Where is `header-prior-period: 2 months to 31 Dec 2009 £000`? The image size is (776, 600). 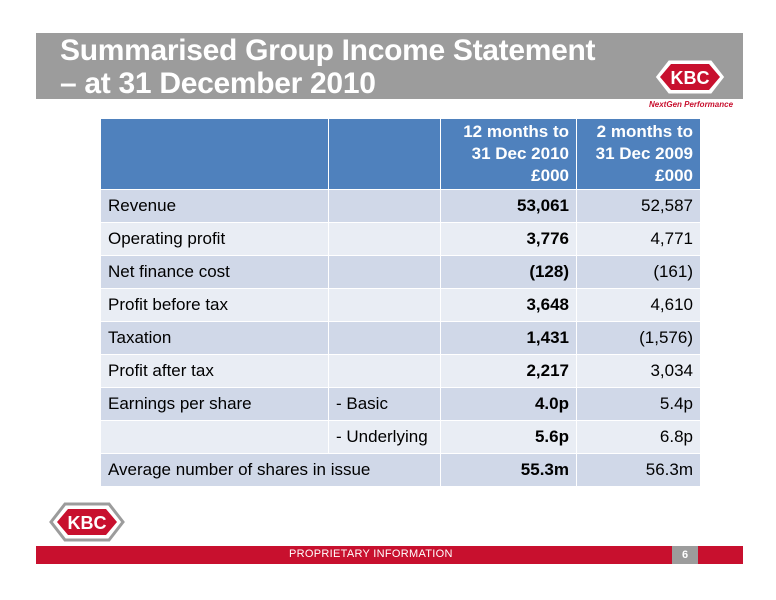 header-prior-period: 2 months to 31 Dec 2009 £000 is located at coordinates (638, 154).